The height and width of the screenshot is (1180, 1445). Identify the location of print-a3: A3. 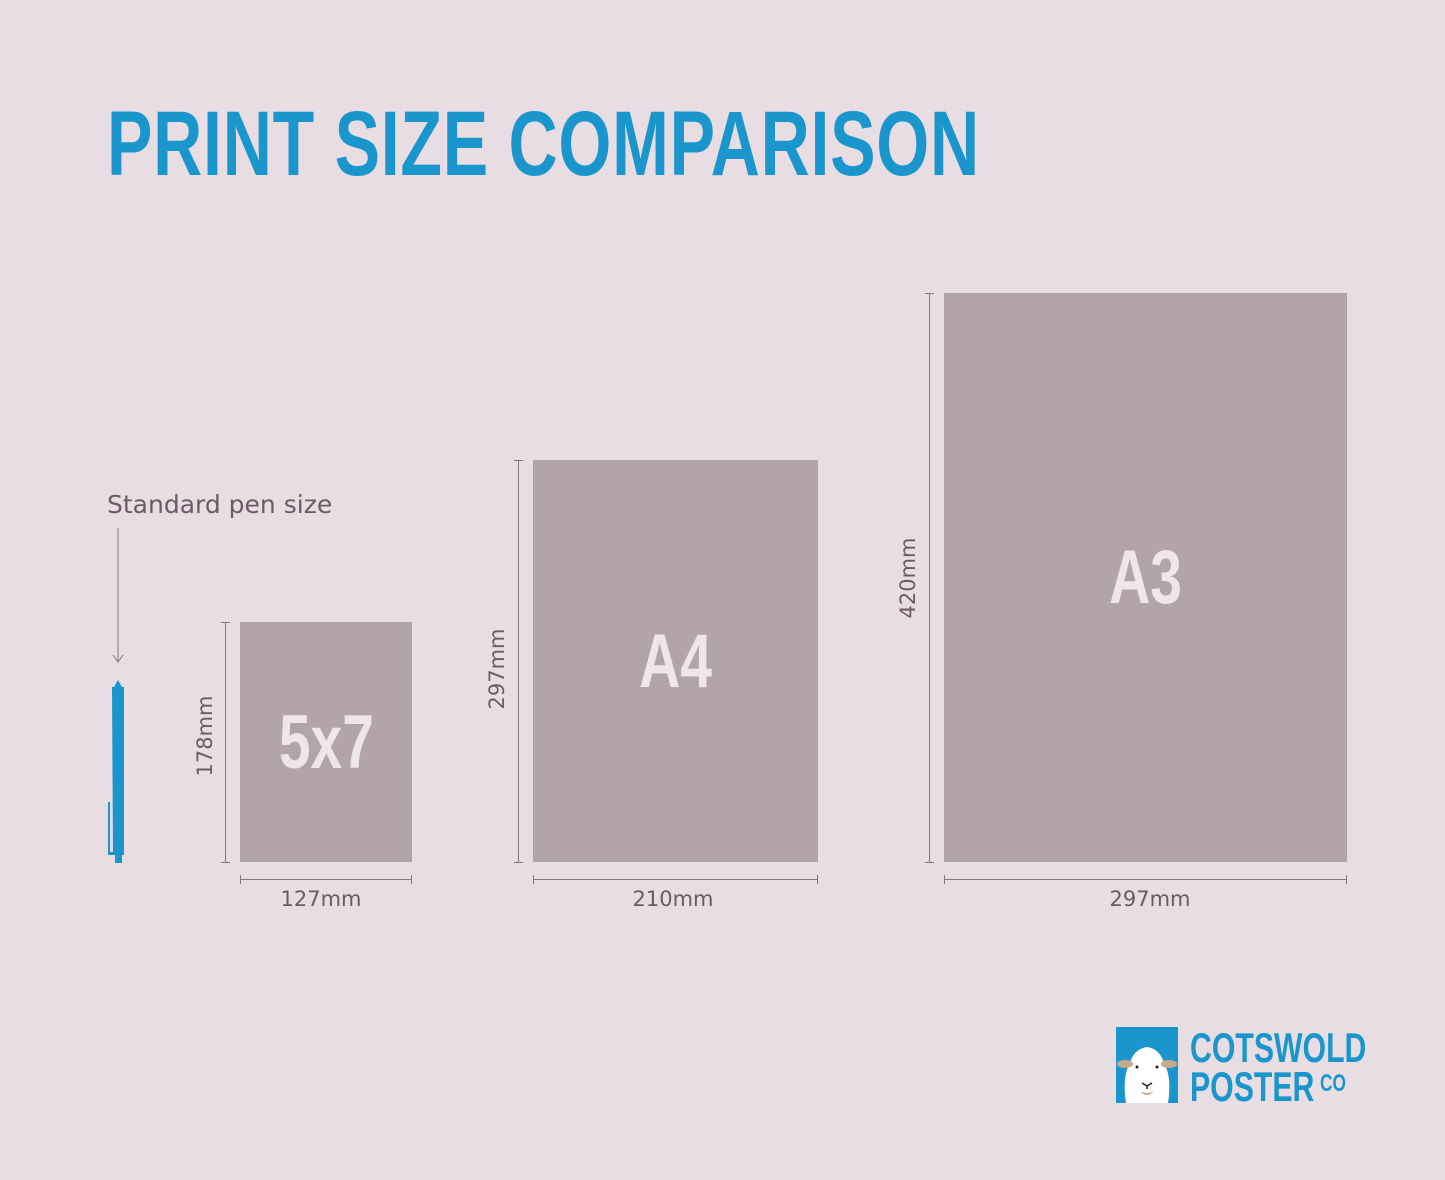
(1145, 577).